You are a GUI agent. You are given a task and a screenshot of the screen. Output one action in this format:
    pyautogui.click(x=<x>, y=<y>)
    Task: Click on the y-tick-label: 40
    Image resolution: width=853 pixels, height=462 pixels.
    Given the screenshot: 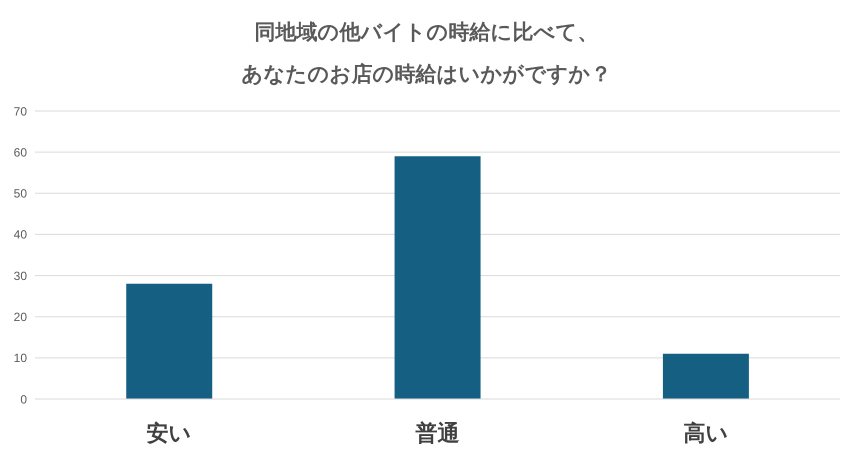 What is the action you would take?
    pyautogui.click(x=21, y=235)
    